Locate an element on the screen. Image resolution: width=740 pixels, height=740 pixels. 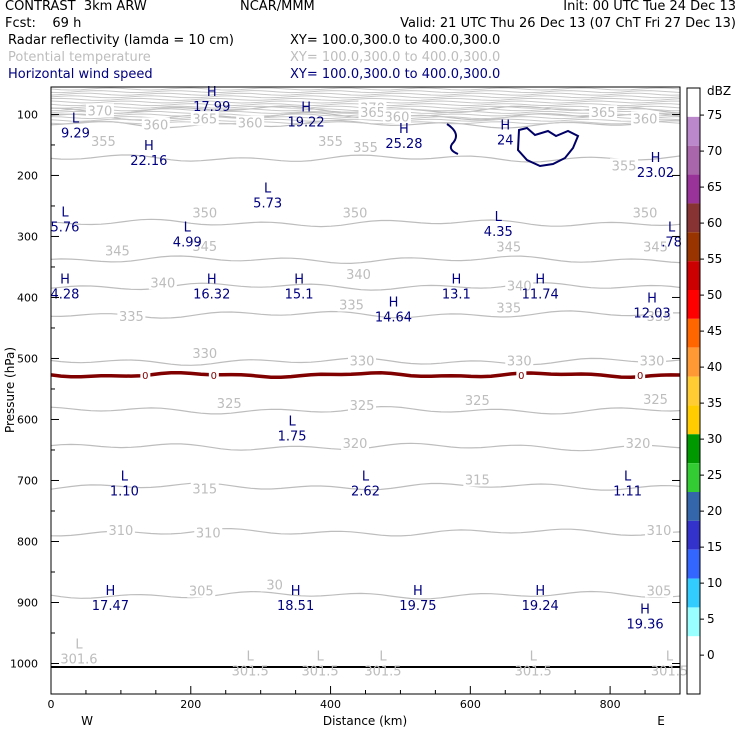
wind-extremum-value: 17.99 is located at coordinates (211, 107).